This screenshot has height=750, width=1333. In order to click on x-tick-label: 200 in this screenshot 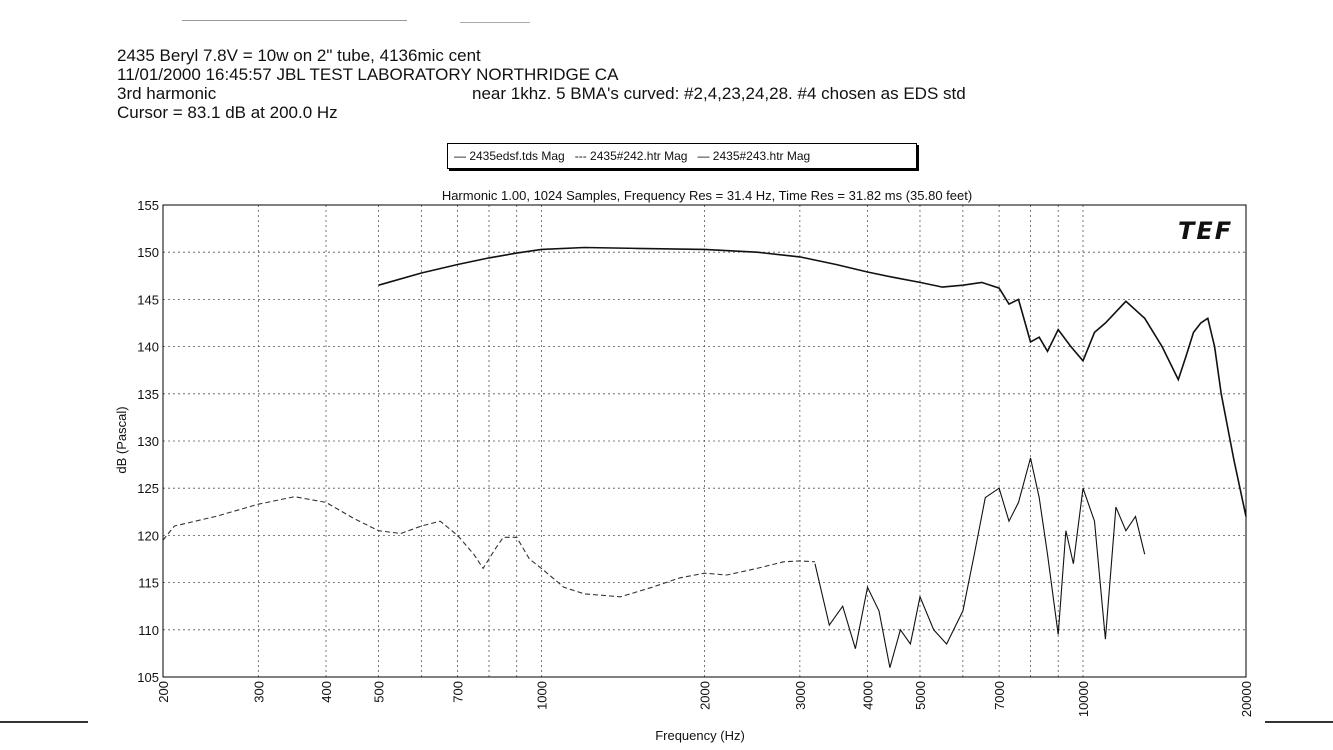, I will do `click(163, 692)`.